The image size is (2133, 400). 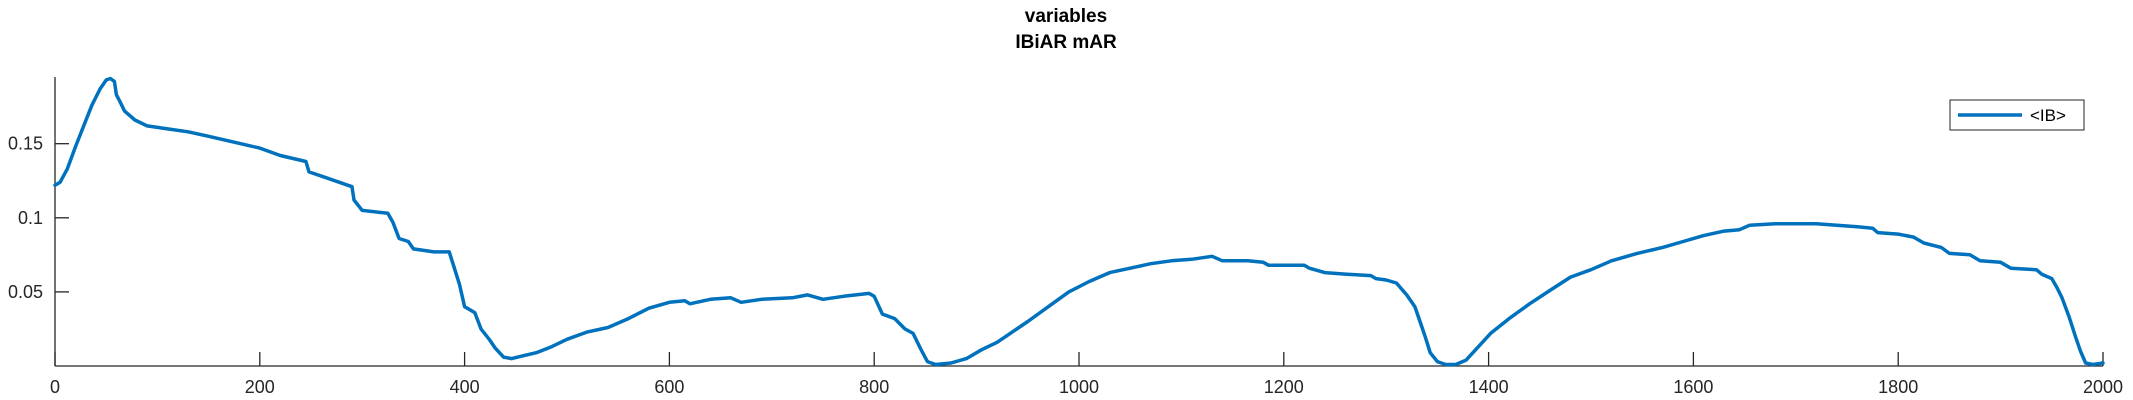 I want to click on x-tick-label: 1200, so click(x=1284, y=387).